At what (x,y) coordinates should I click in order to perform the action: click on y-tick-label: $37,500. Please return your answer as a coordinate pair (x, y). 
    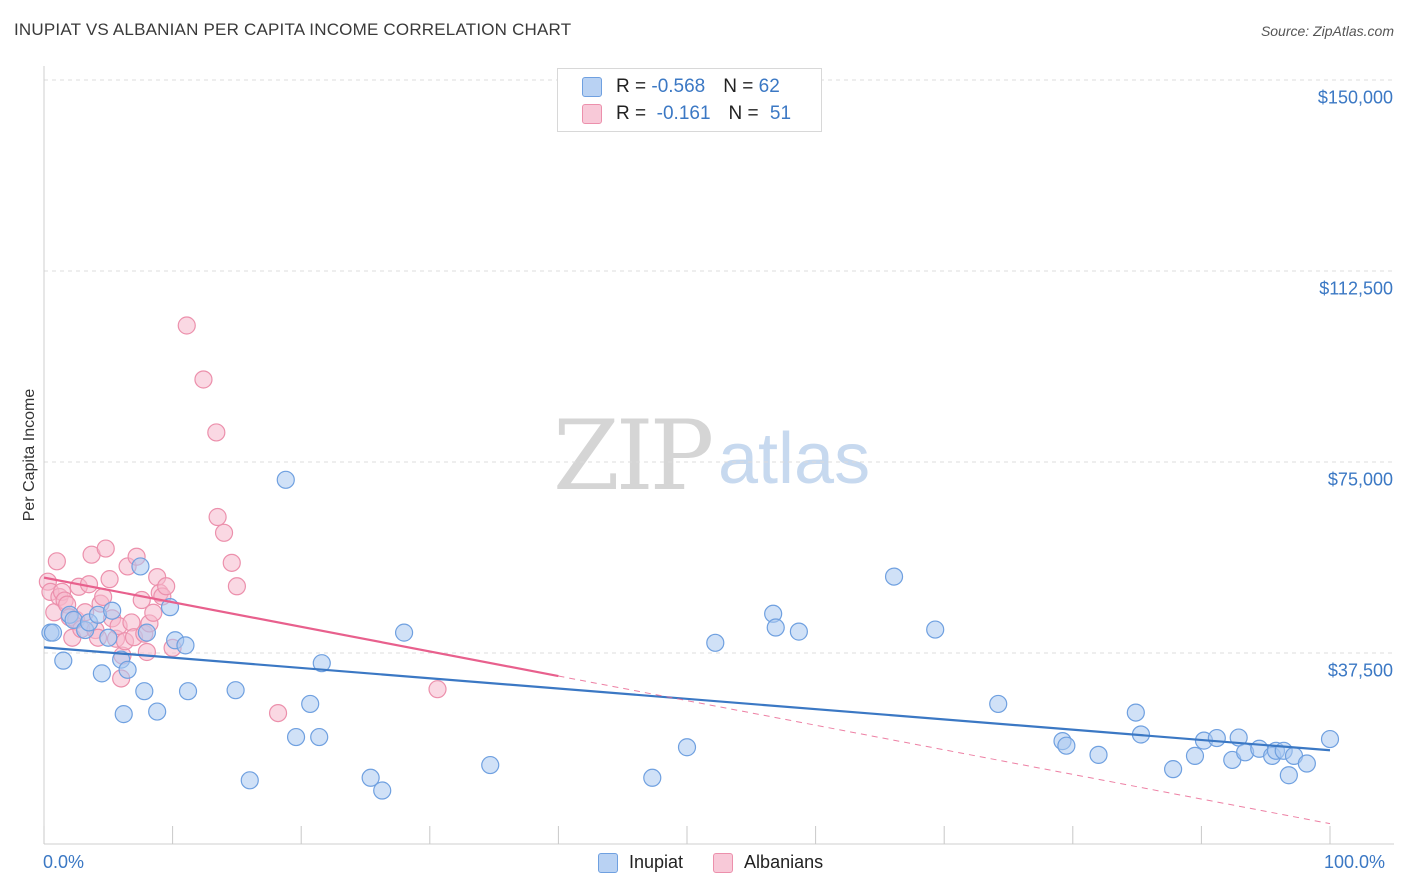
    Looking at the image, I should click on (1360, 670).